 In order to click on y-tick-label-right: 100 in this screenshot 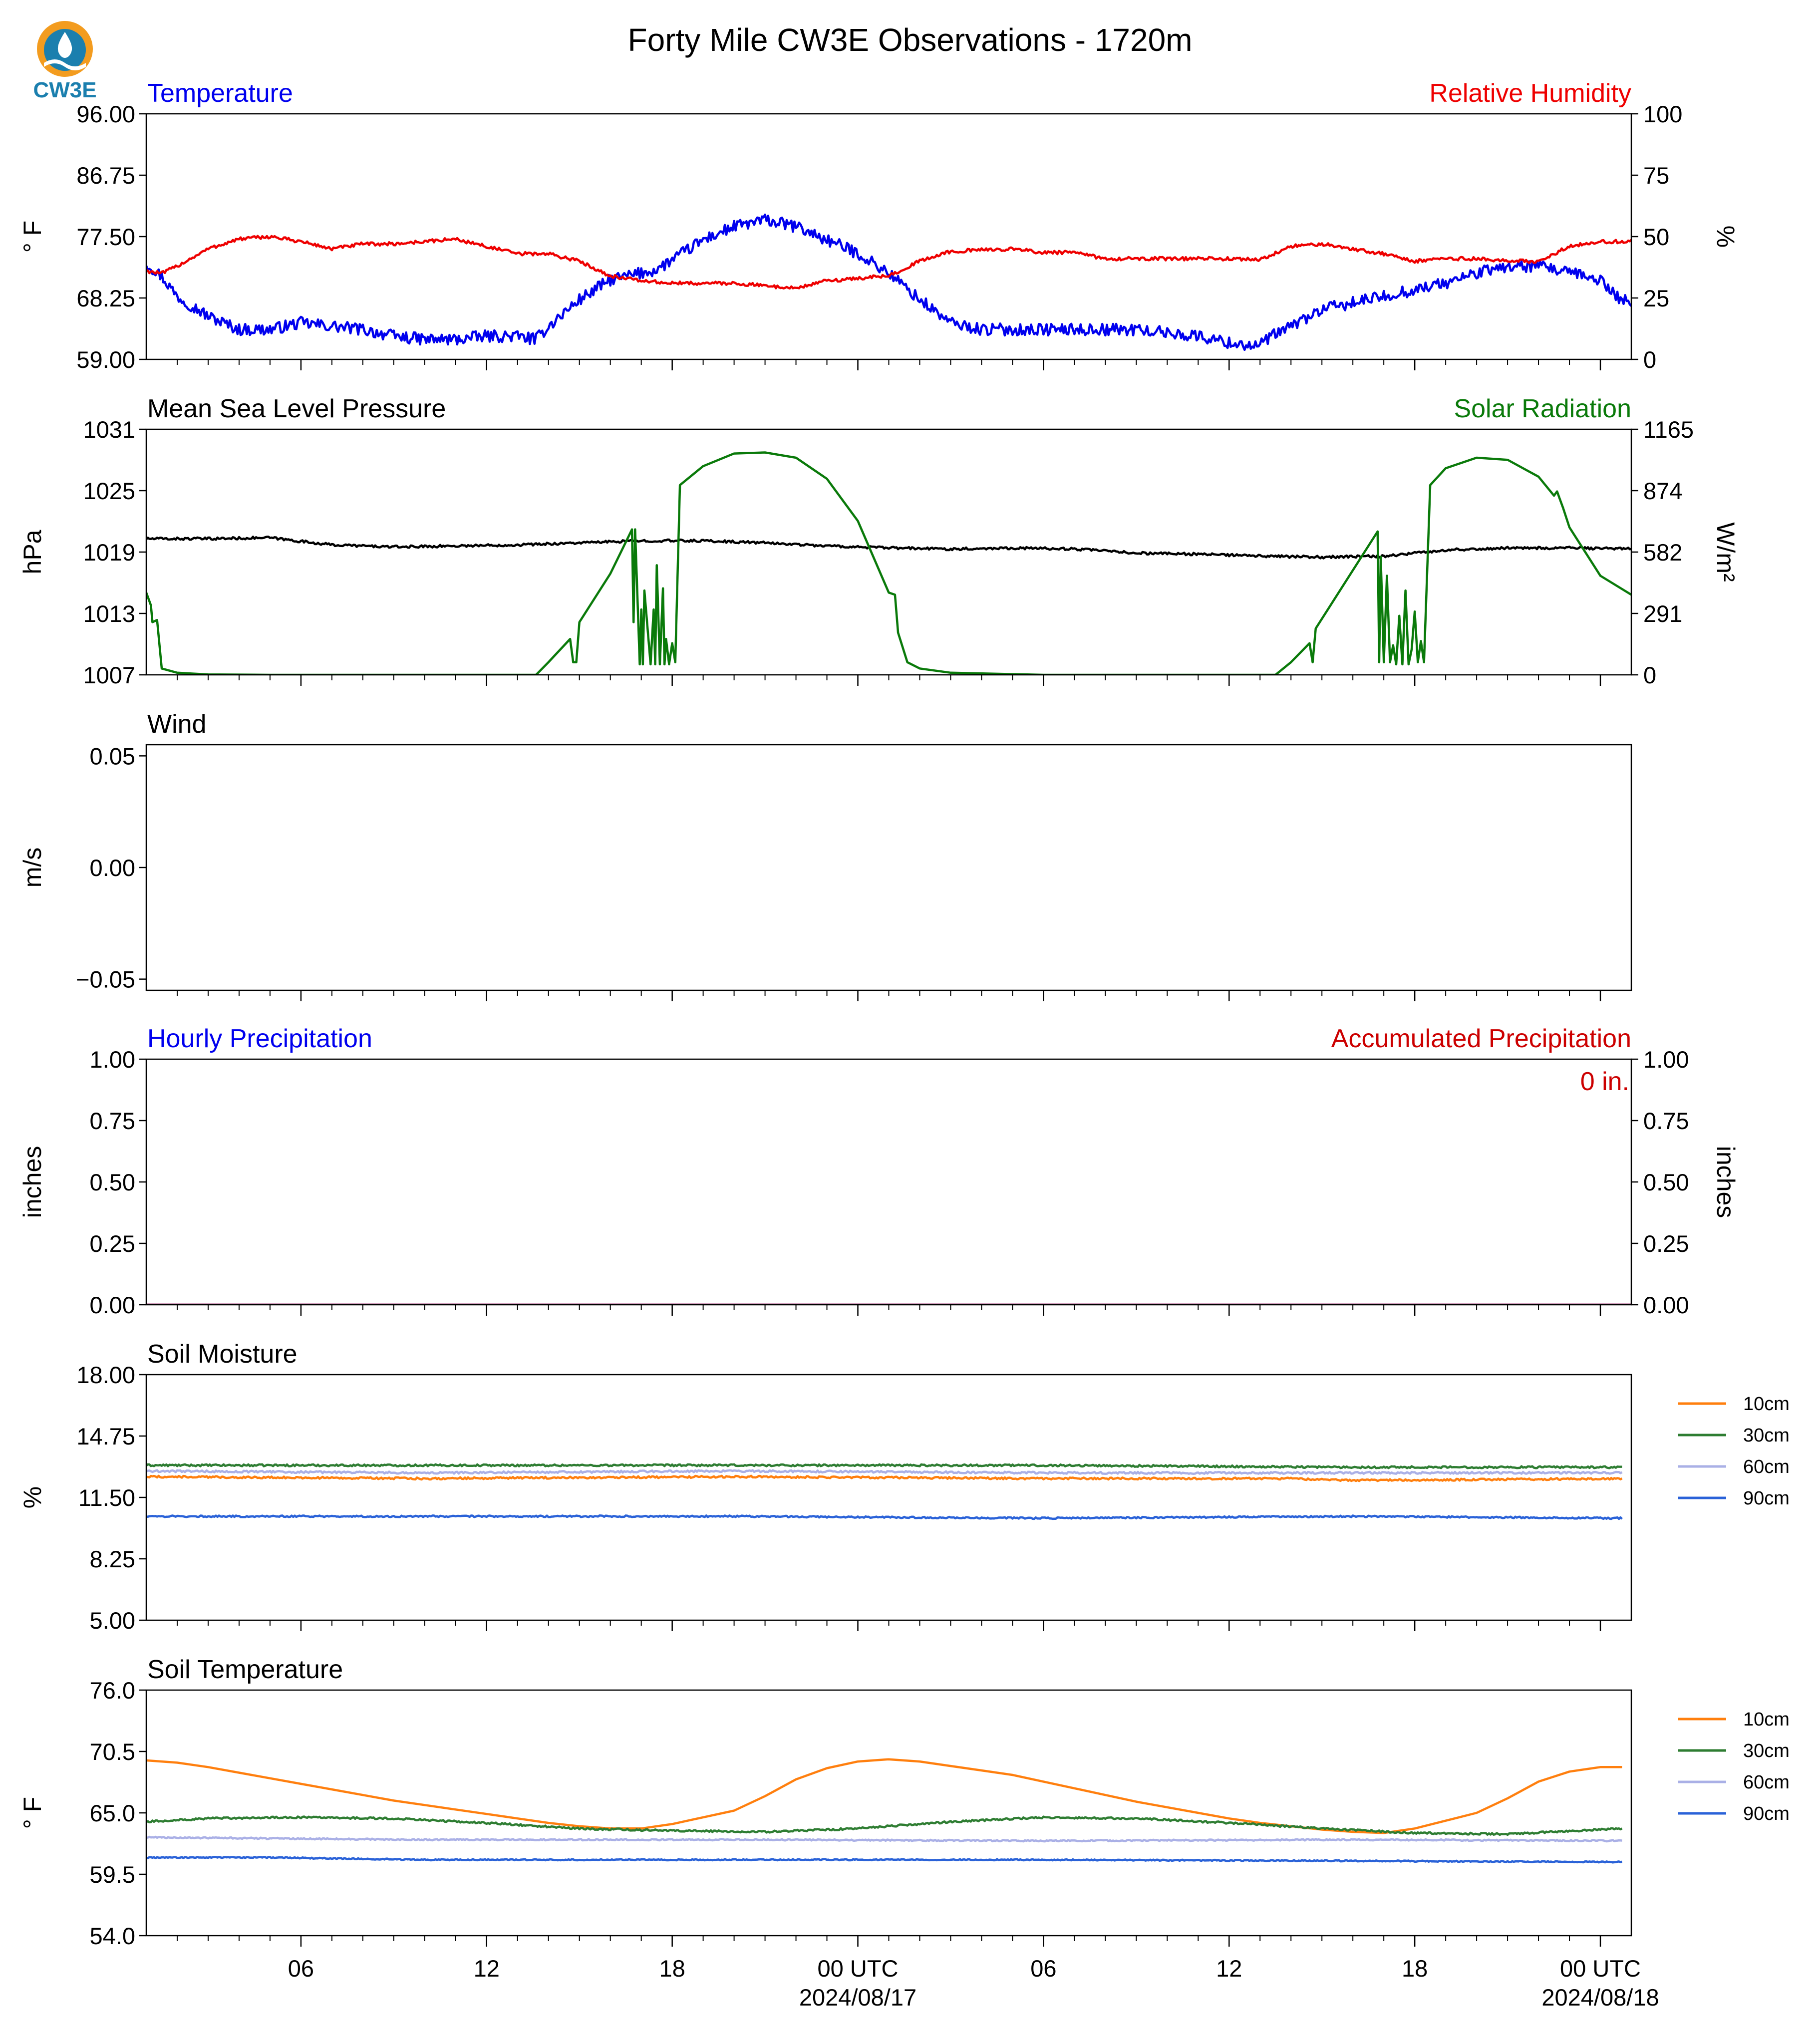, I will do `click(1662, 114)`.